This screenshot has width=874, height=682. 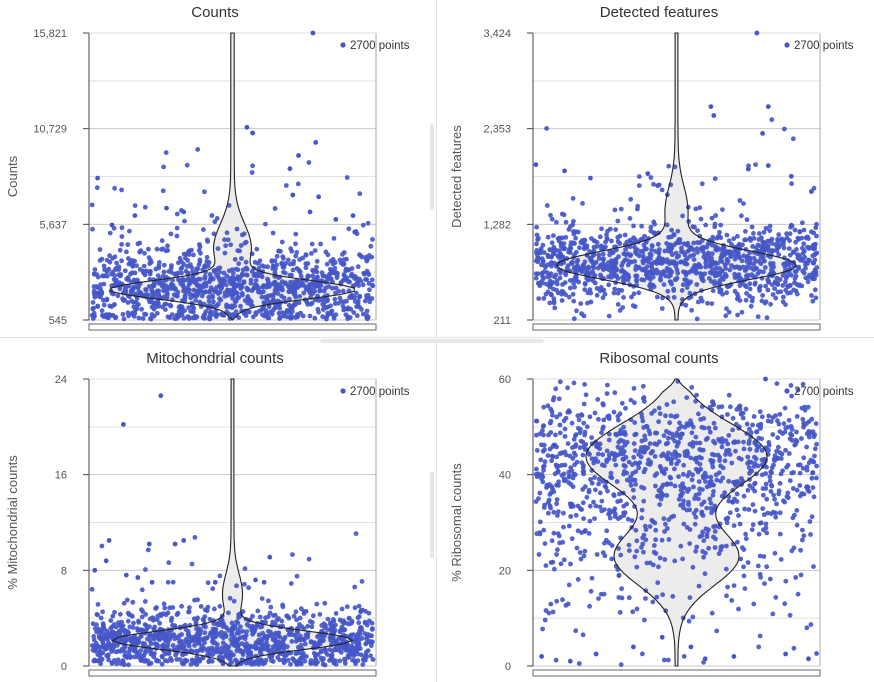 I want to click on legend-marker, so click(x=343, y=45).